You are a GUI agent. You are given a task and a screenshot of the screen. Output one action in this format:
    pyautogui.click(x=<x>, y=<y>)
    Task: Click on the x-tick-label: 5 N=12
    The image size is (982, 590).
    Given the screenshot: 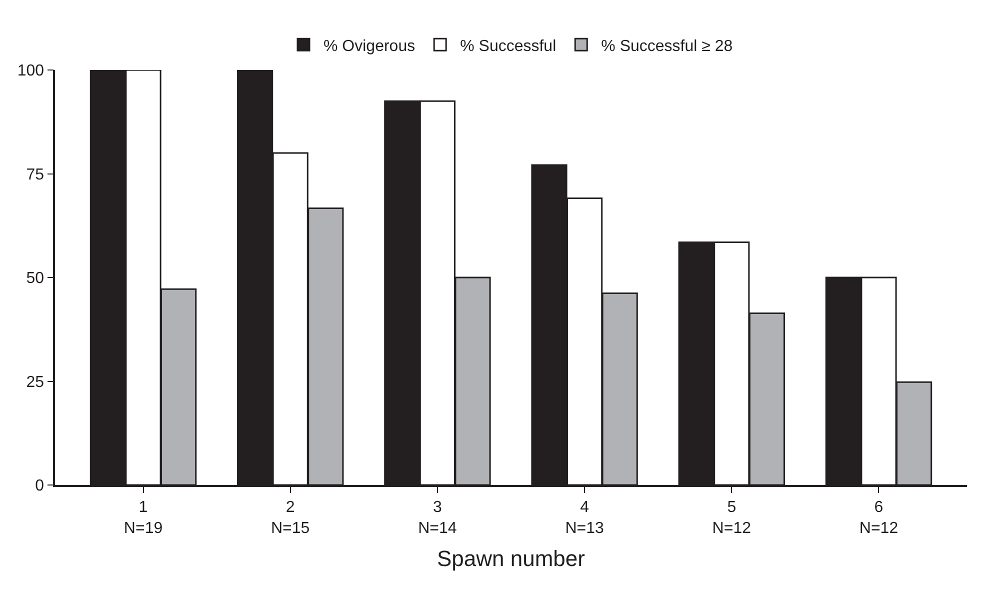 What is the action you would take?
    pyautogui.click(x=732, y=517)
    